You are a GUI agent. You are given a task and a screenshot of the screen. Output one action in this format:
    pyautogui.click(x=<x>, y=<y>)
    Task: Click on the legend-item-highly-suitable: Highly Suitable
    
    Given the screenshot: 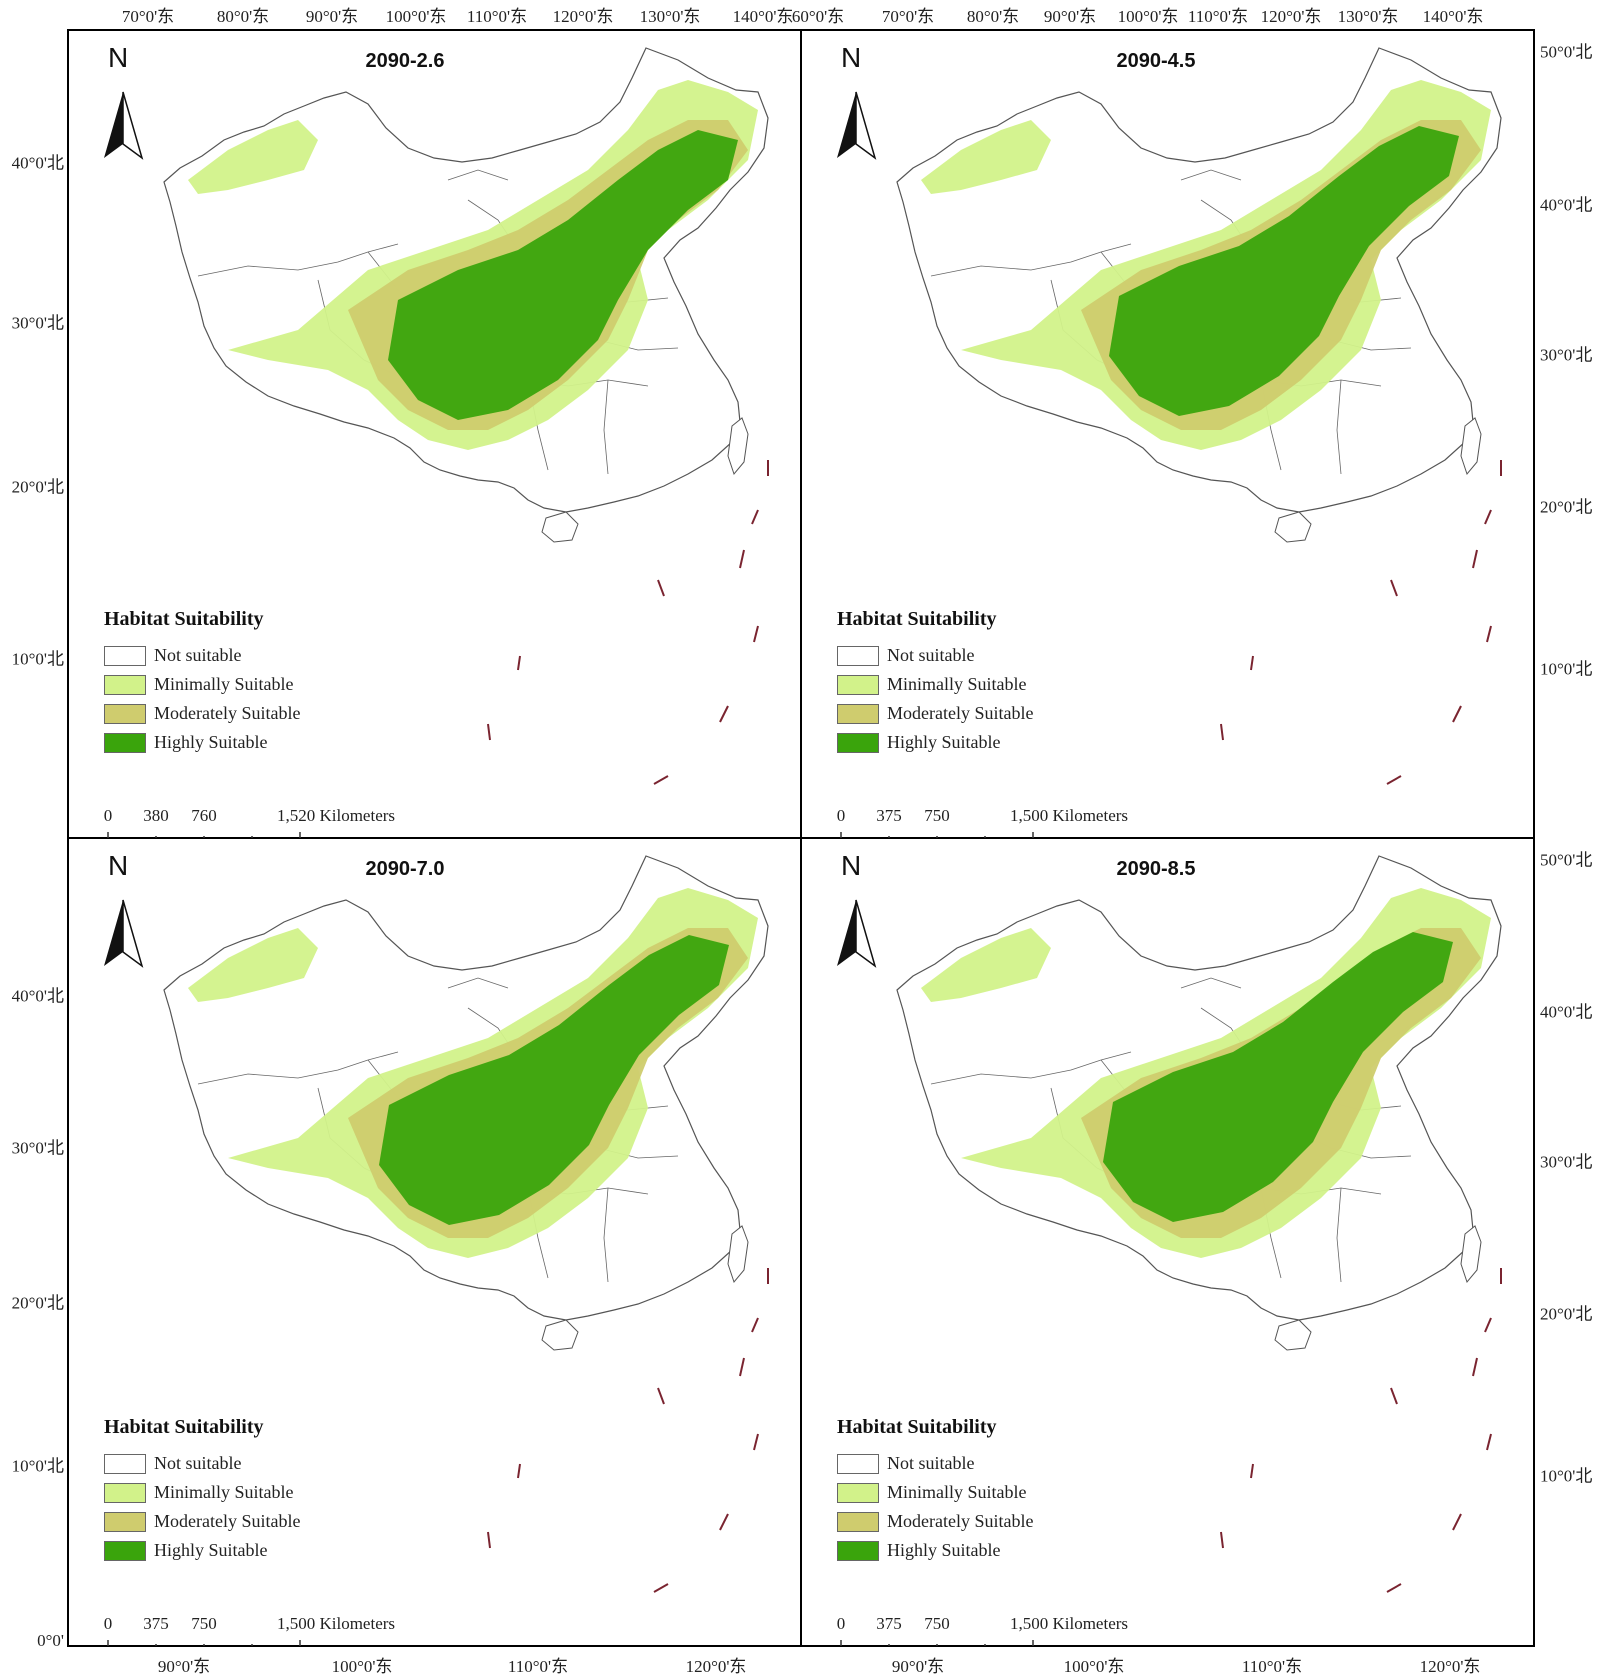 What is the action you would take?
    pyautogui.click(x=997, y=742)
    